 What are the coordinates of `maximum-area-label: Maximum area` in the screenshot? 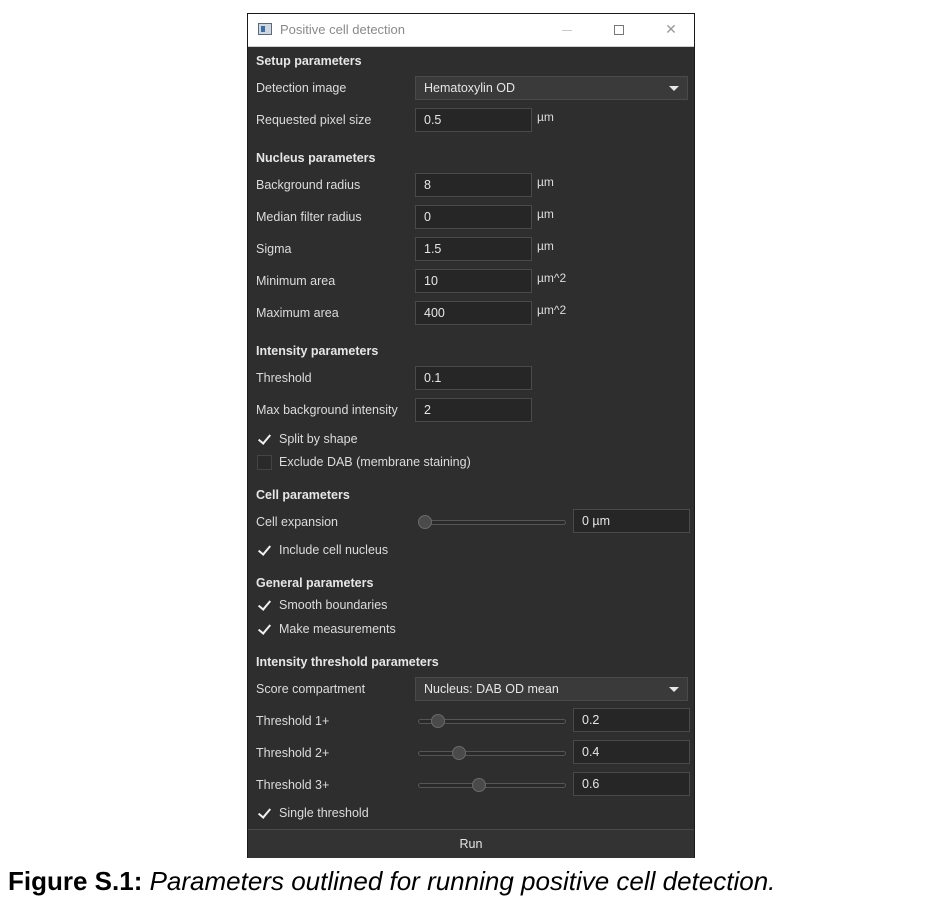 It's located at (297, 313).